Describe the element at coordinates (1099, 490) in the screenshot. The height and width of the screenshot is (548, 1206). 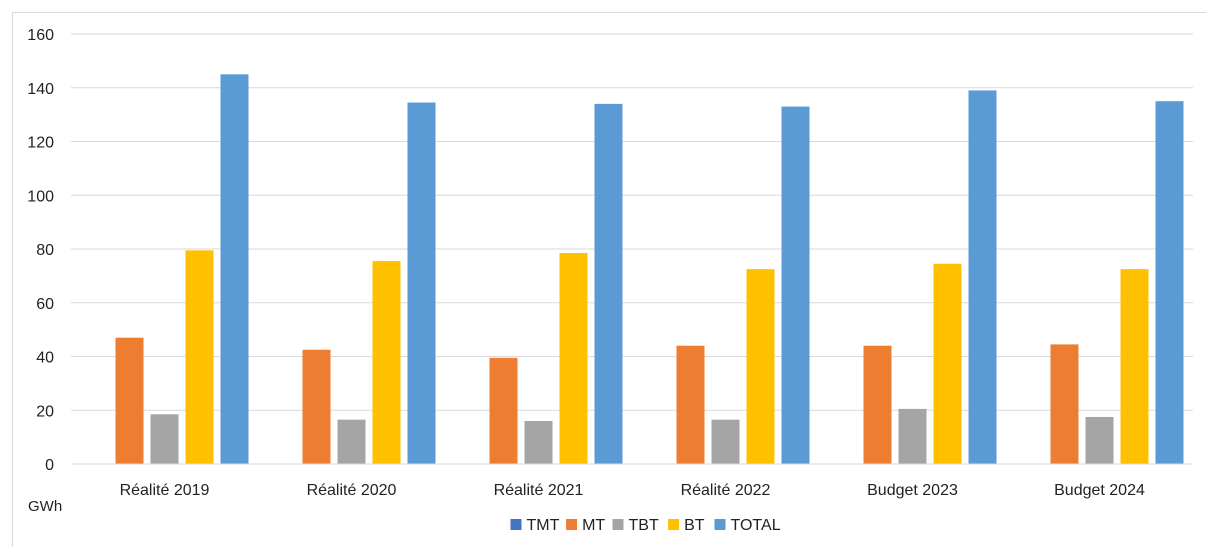
I see `x-category-label: Budget 2024` at that location.